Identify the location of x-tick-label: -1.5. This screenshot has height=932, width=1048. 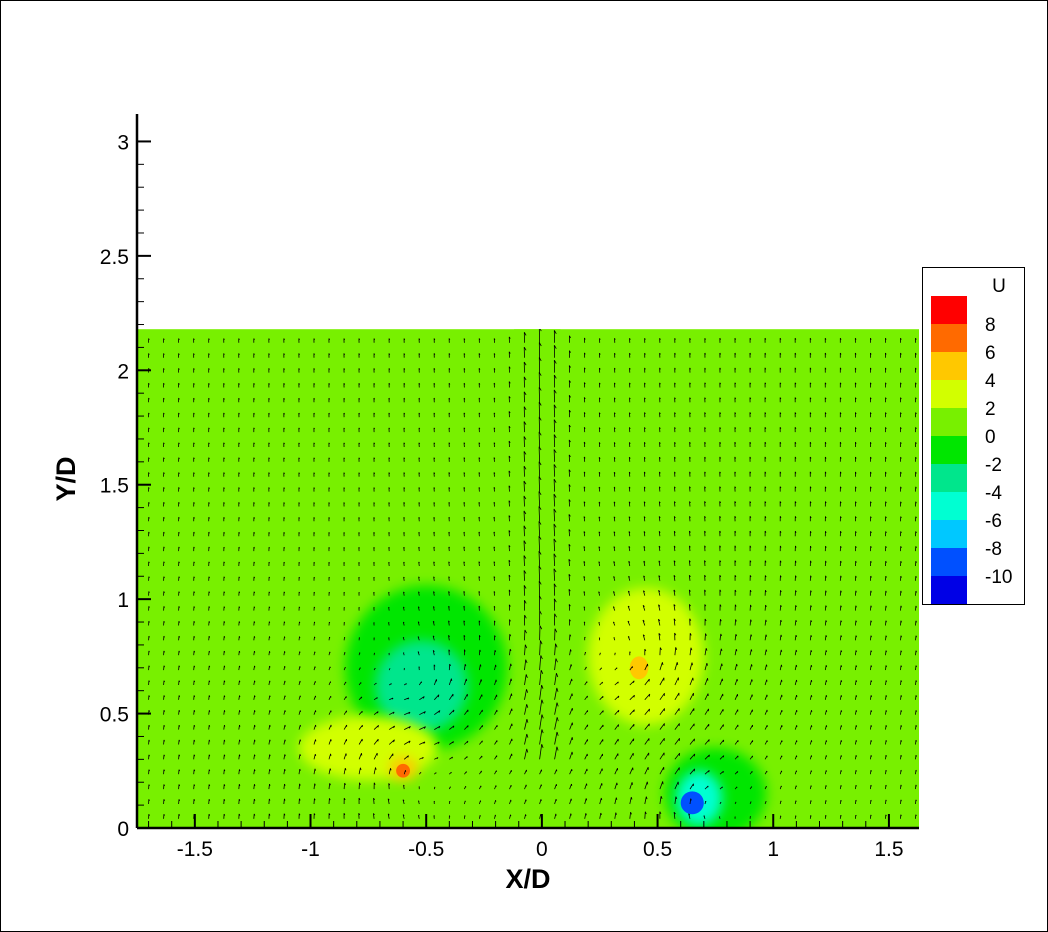
(195, 849).